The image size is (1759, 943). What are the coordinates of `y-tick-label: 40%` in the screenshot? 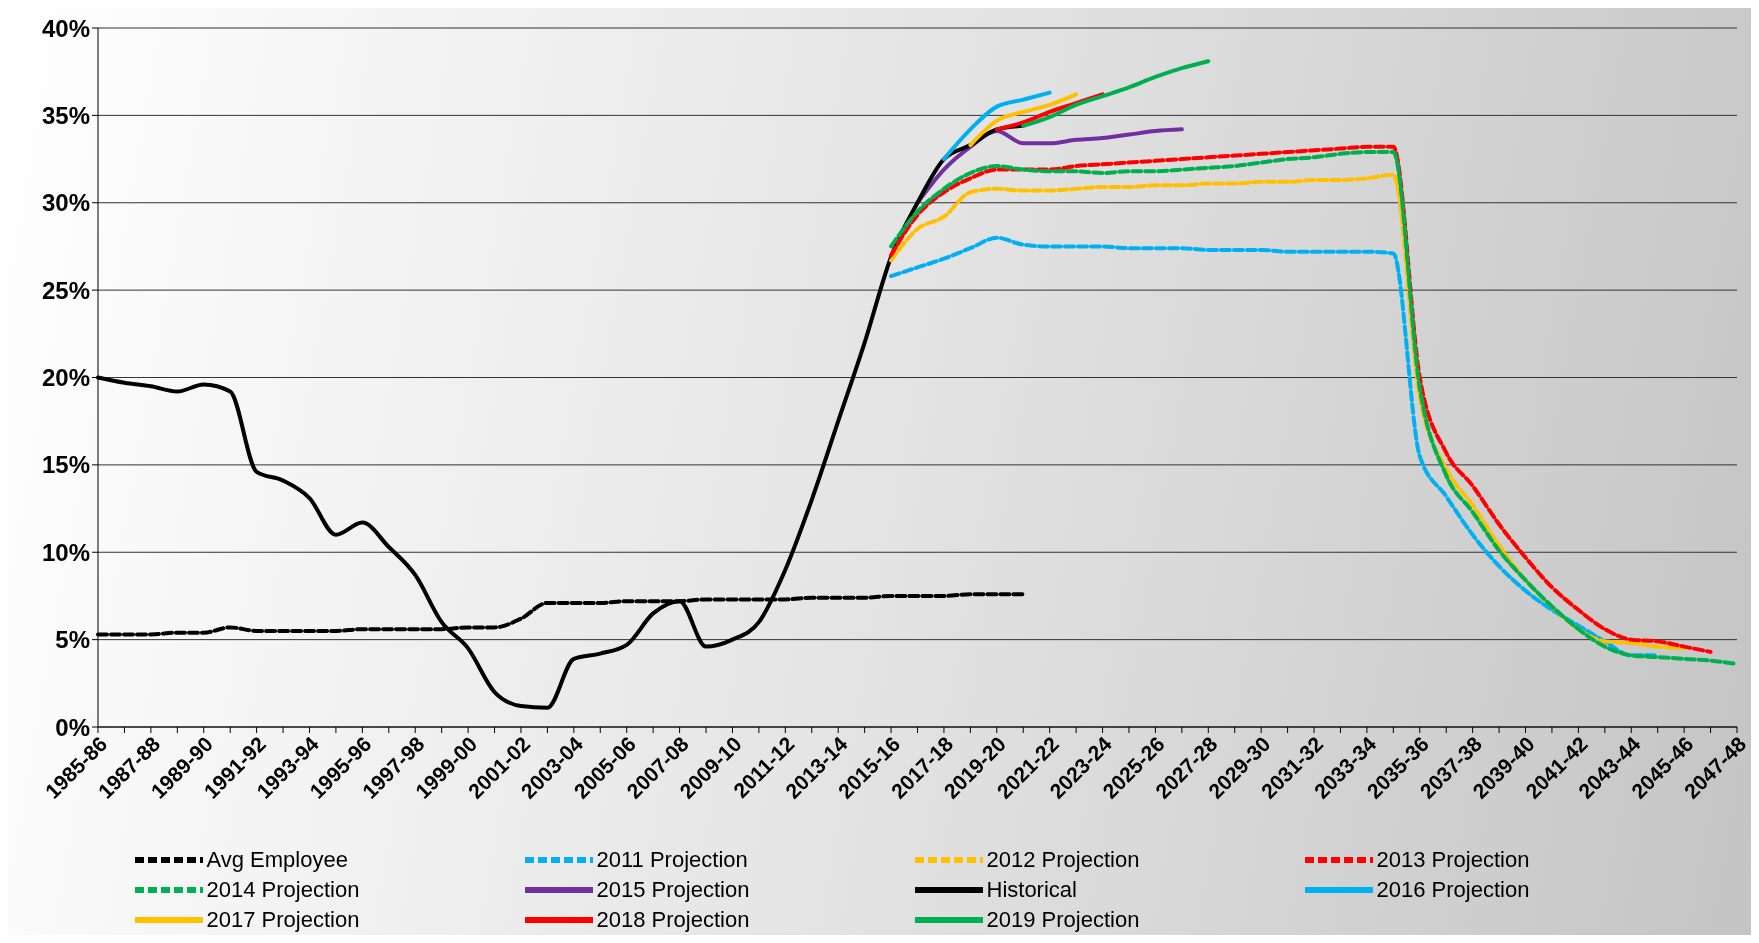 It's located at (65, 28).